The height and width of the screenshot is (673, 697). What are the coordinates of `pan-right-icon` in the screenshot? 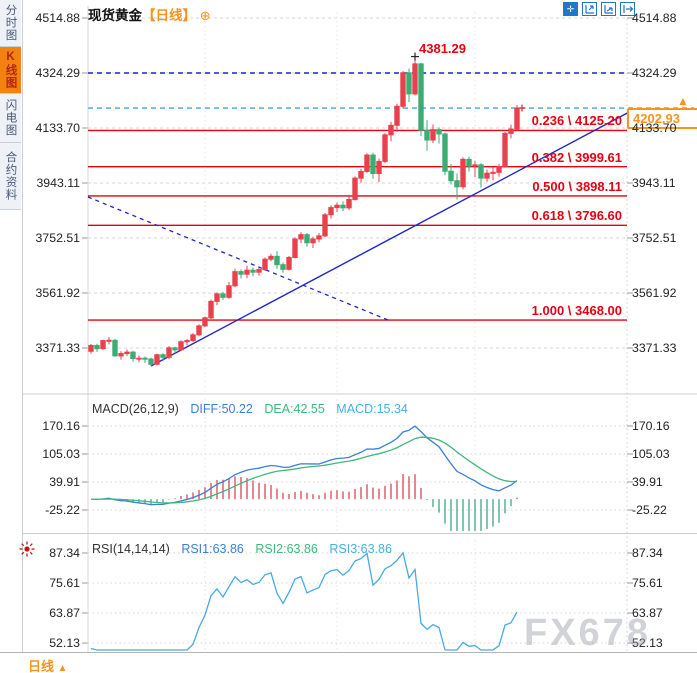 It's located at (627, 9).